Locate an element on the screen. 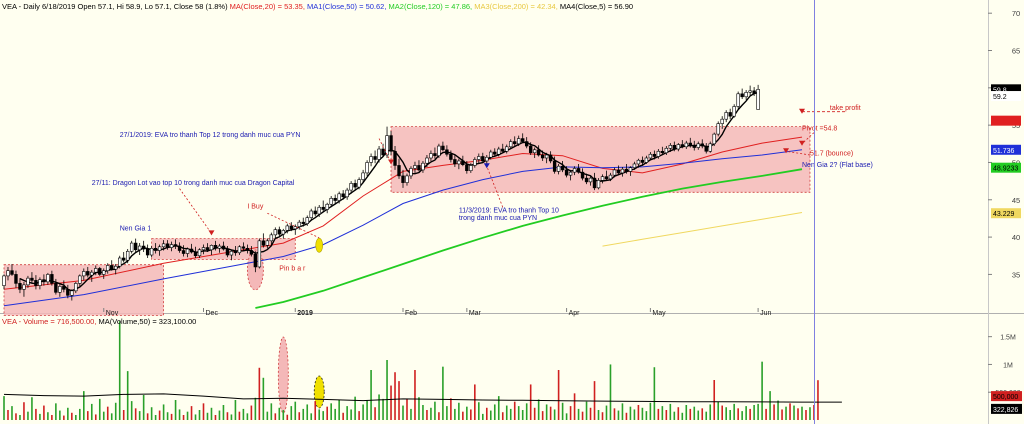 This screenshot has height=424, width=1024. annotation-text: I Buy is located at coordinates (255, 207).